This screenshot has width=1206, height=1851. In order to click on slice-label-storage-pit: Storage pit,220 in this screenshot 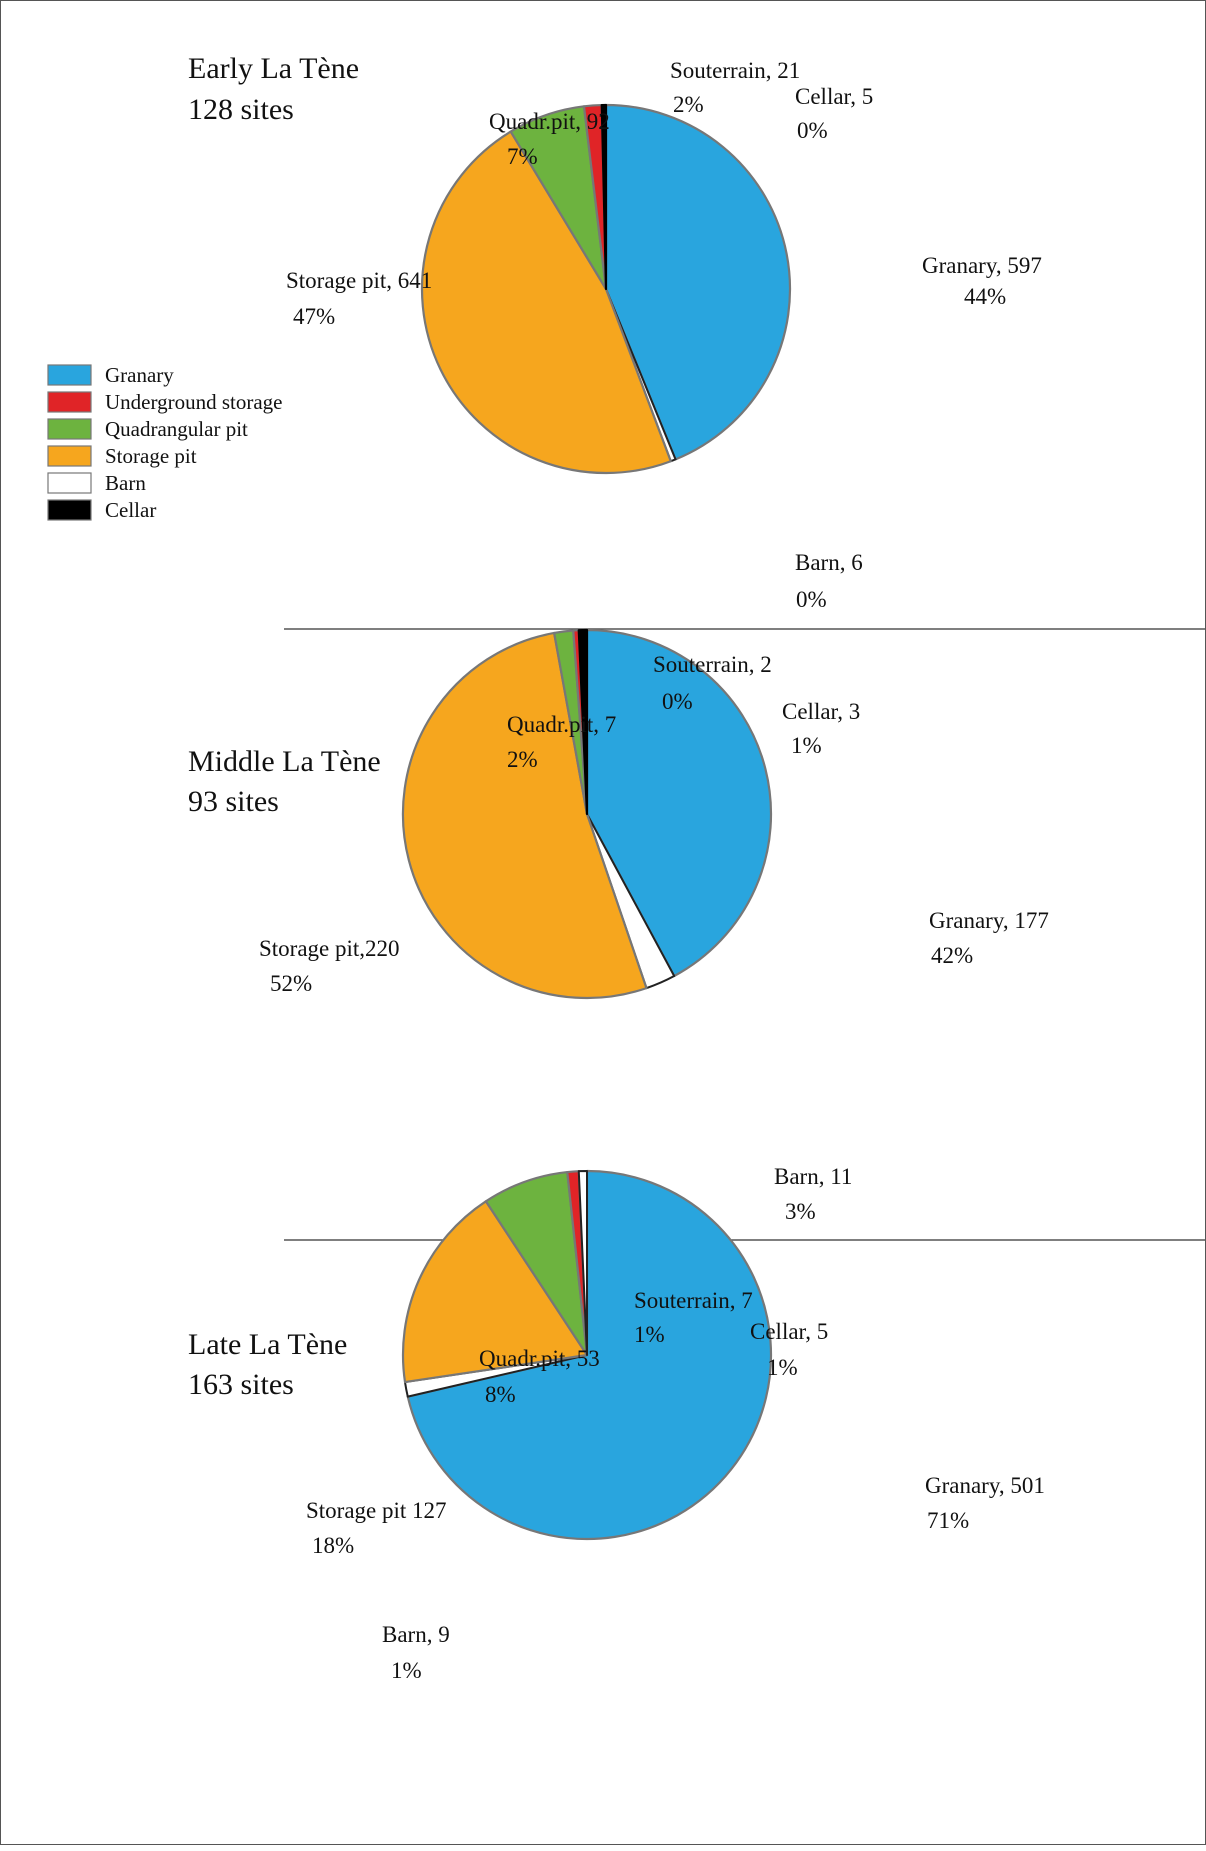, I will do `click(329, 948)`.